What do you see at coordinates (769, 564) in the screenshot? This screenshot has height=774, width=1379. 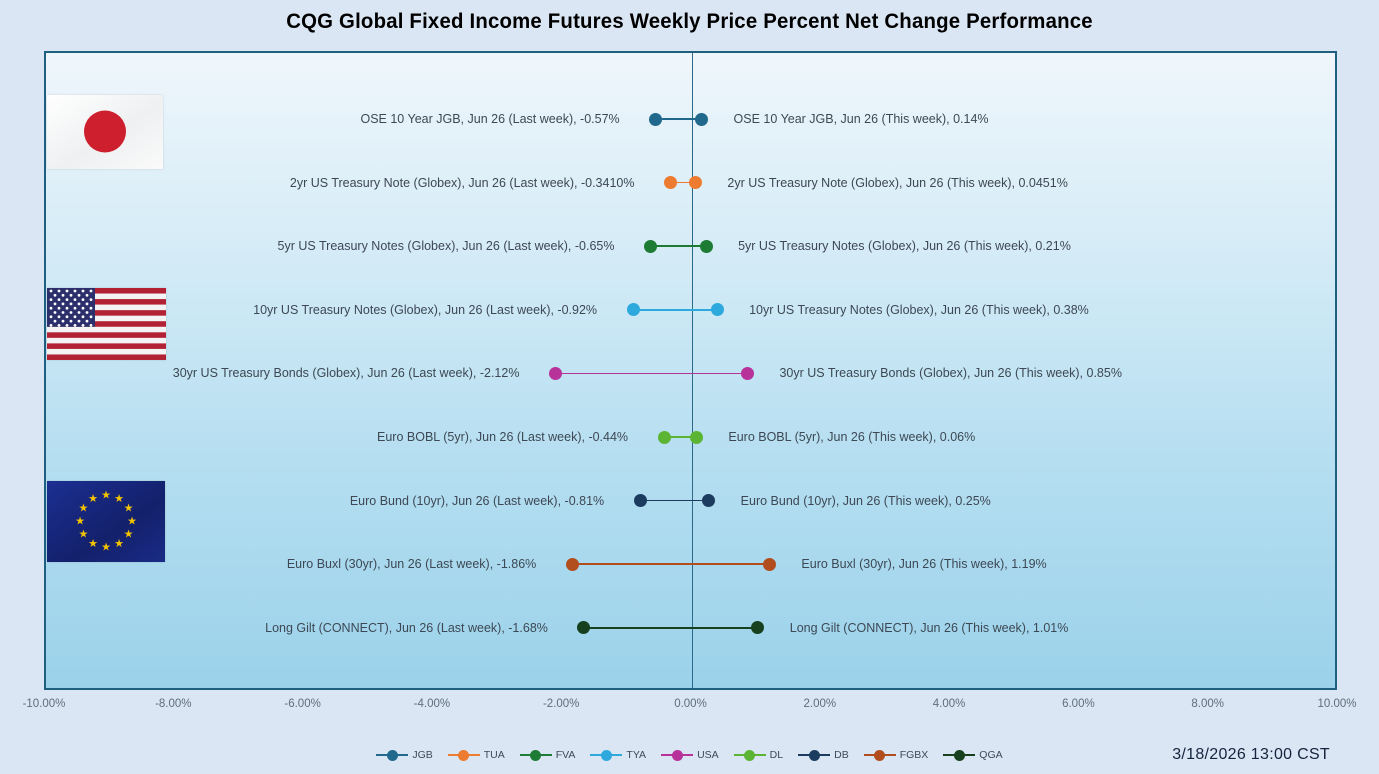 I see `data-point-this-week-fgbx` at bounding box center [769, 564].